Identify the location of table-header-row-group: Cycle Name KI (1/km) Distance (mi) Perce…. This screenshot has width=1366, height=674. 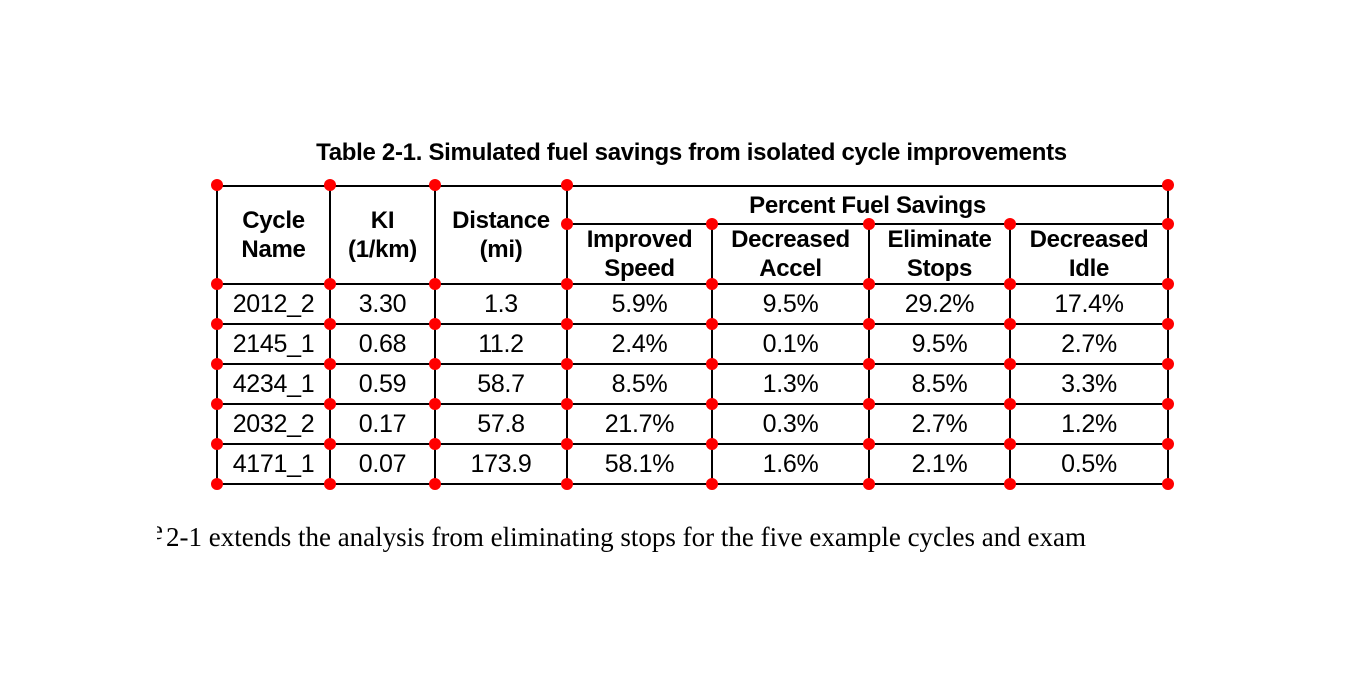
(693, 235).